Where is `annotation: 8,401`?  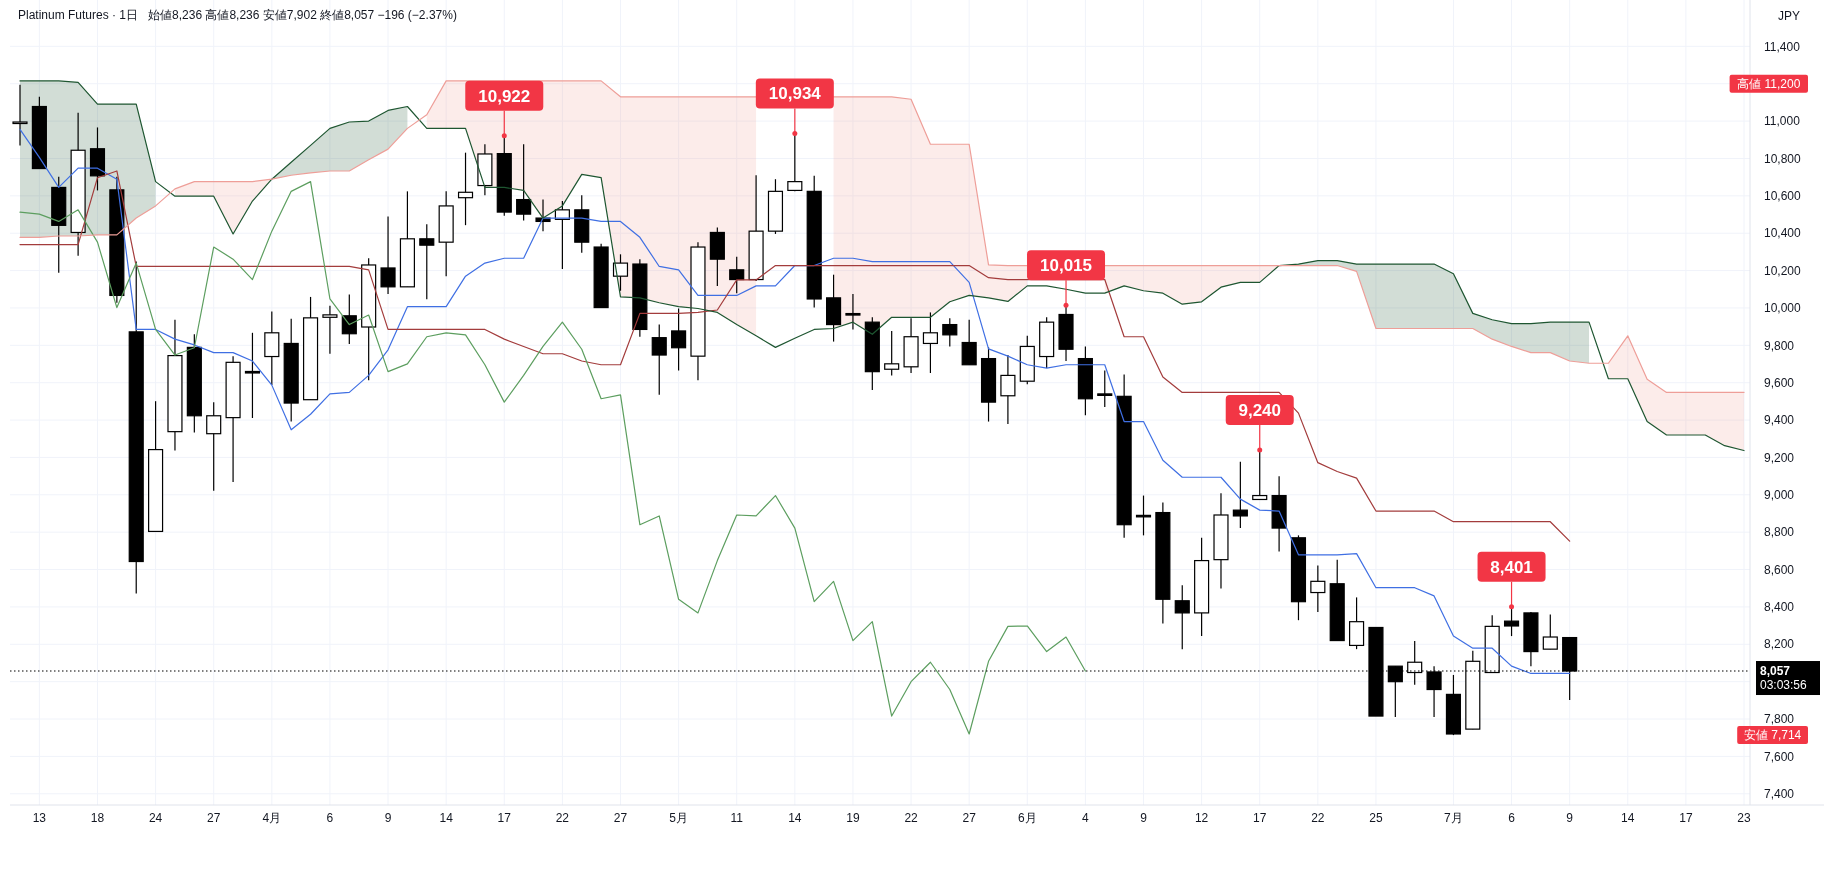 annotation: 8,401 is located at coordinates (1511, 567).